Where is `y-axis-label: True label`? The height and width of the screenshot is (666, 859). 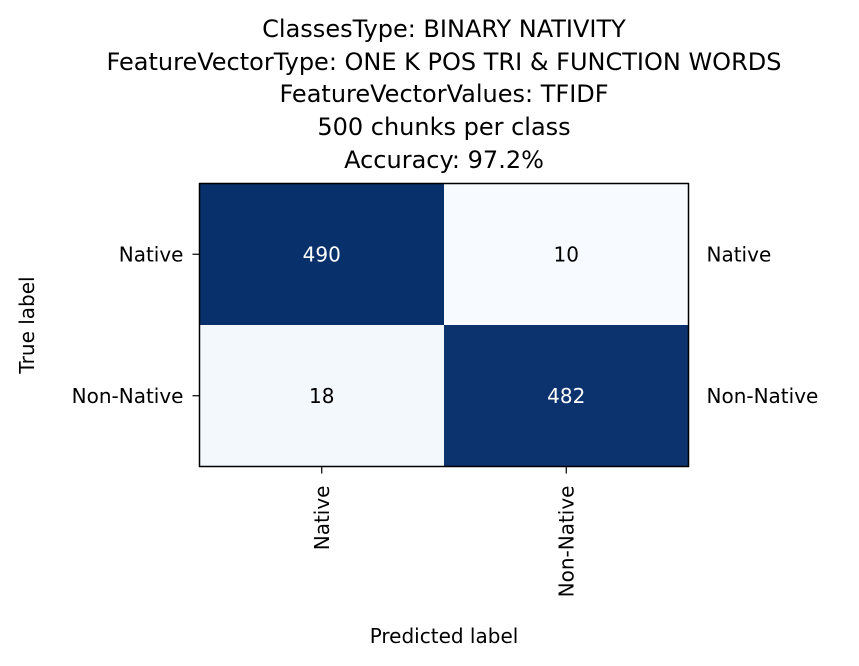
y-axis-label: True label is located at coordinates (27, 325).